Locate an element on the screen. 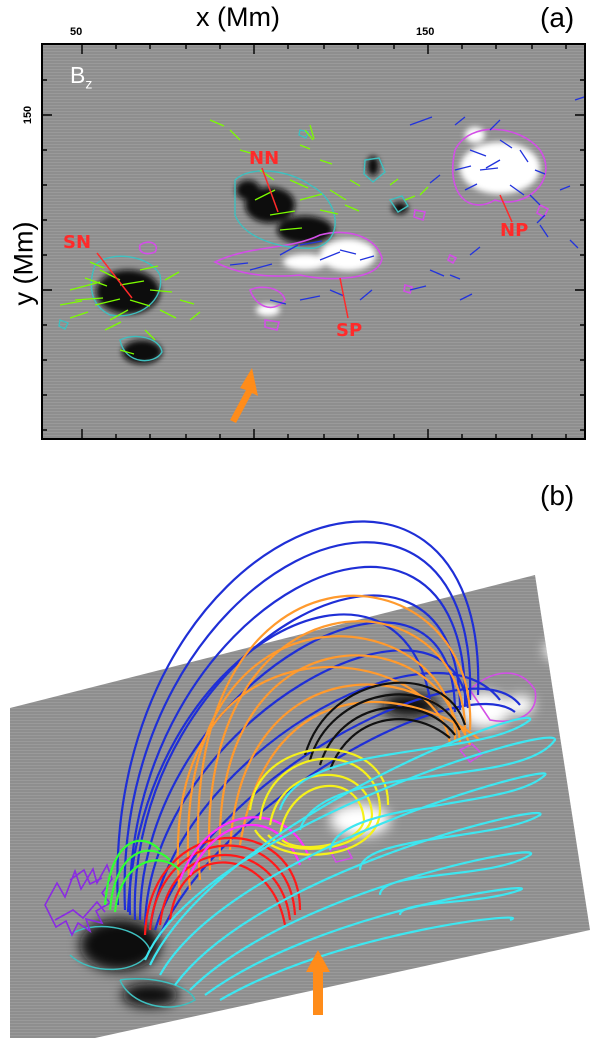 Image resolution: width=600 pixels, height=1038 pixels. y-tick-150: 150 is located at coordinates (28, 115).